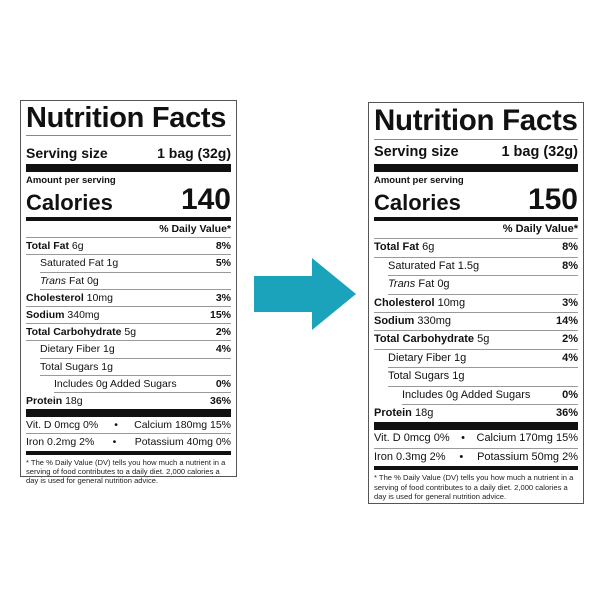 The height and width of the screenshot is (600, 600). Describe the element at coordinates (60, 442) in the screenshot. I see `mineral-cell: Iron 0.2mg 2%` at that location.